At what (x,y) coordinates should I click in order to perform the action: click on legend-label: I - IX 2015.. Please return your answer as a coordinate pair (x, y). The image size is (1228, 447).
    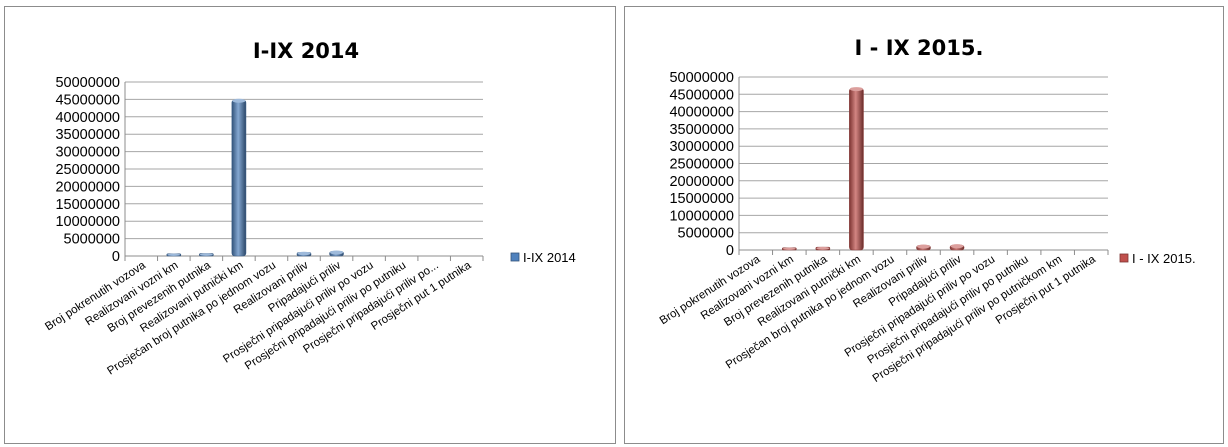
    Looking at the image, I should click on (1164, 258).